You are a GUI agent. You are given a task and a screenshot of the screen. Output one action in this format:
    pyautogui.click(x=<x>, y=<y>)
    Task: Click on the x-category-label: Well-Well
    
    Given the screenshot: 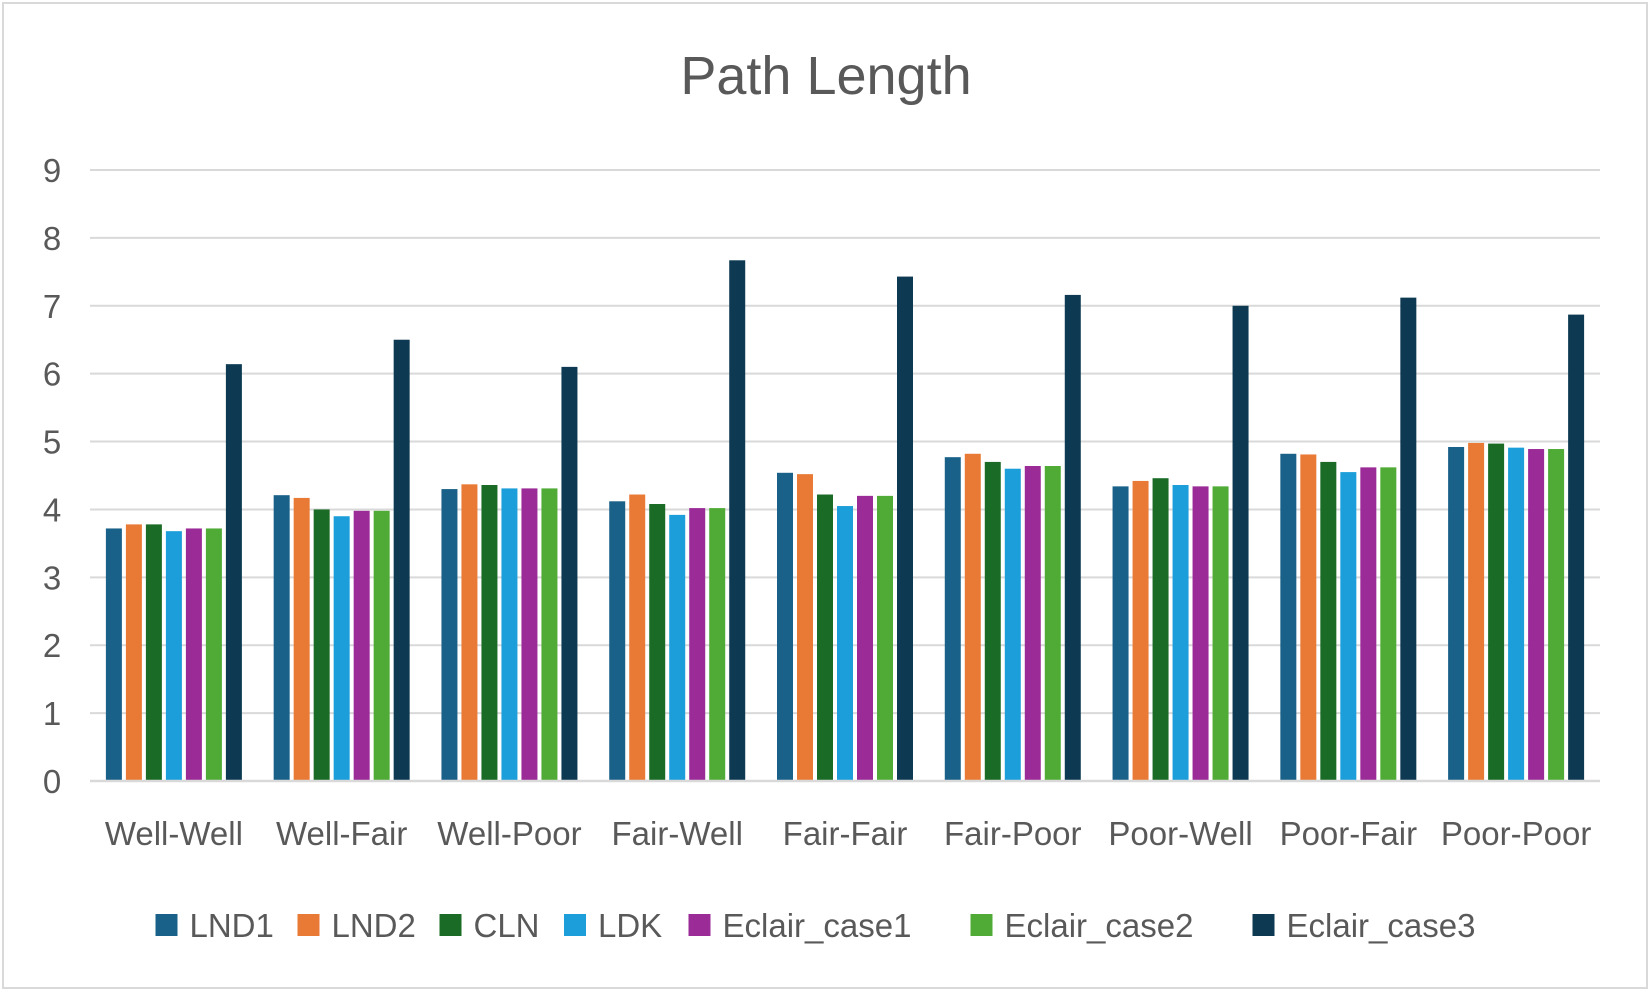 What is the action you would take?
    pyautogui.click(x=174, y=833)
    